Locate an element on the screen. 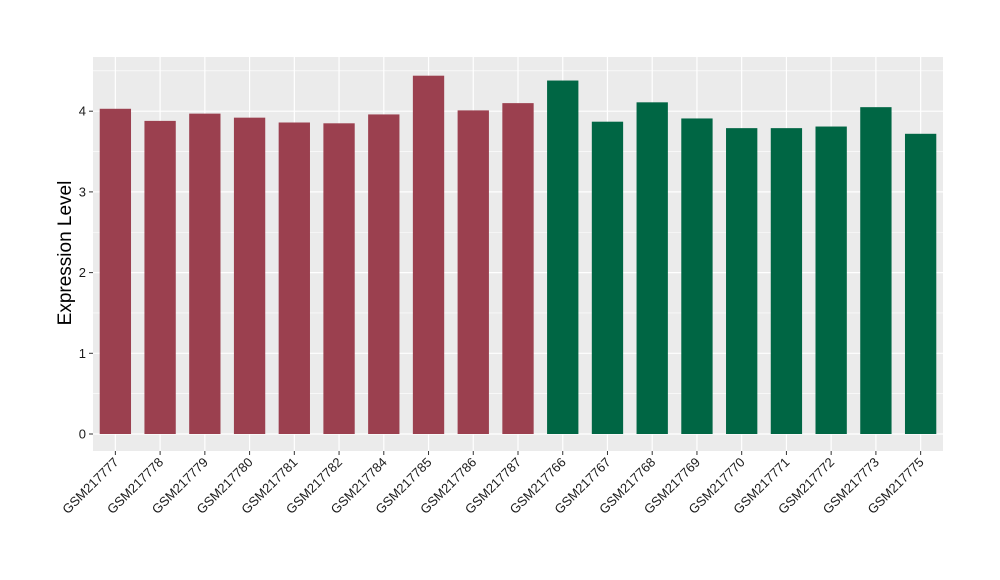  bar-GSM217779 is located at coordinates (205, 273).